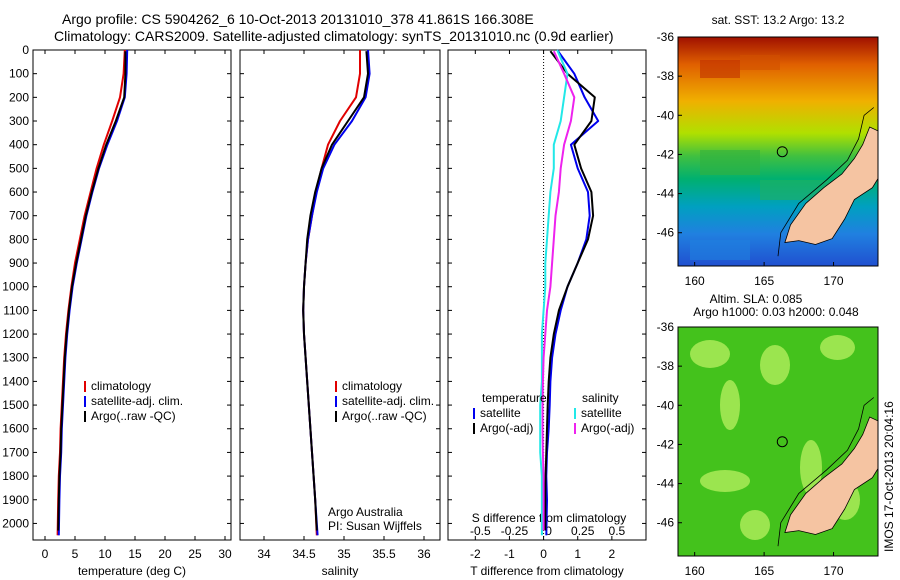 The image size is (900, 580). I want to click on legend-title-salinity: salinity, so click(600, 398).